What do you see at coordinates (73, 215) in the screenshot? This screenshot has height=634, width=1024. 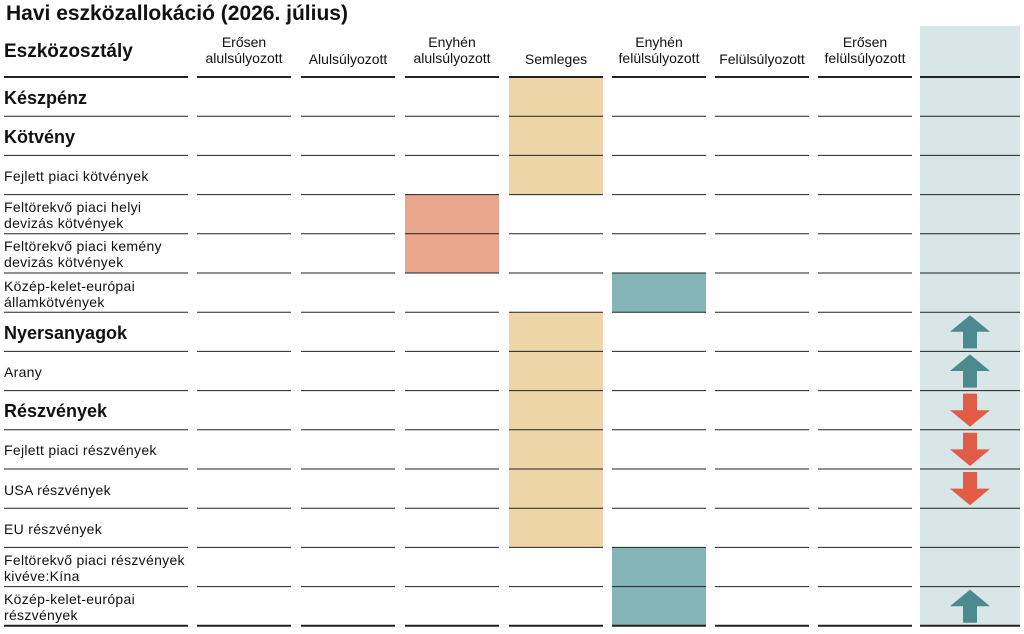 I see `subcategory-label: Feltörekvő piaci helyi devizás kötvények` at bounding box center [73, 215].